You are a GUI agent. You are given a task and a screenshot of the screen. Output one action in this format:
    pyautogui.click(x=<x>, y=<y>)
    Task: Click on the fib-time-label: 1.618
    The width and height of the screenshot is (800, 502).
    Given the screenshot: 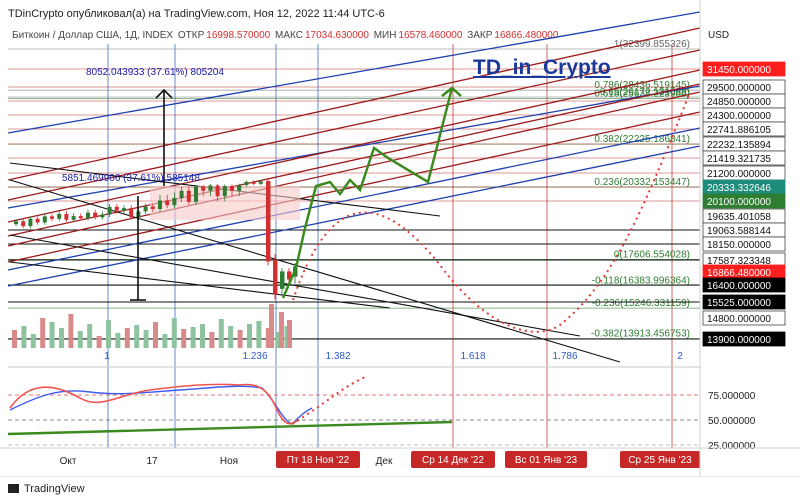 What is the action you would take?
    pyautogui.click(x=472, y=356)
    